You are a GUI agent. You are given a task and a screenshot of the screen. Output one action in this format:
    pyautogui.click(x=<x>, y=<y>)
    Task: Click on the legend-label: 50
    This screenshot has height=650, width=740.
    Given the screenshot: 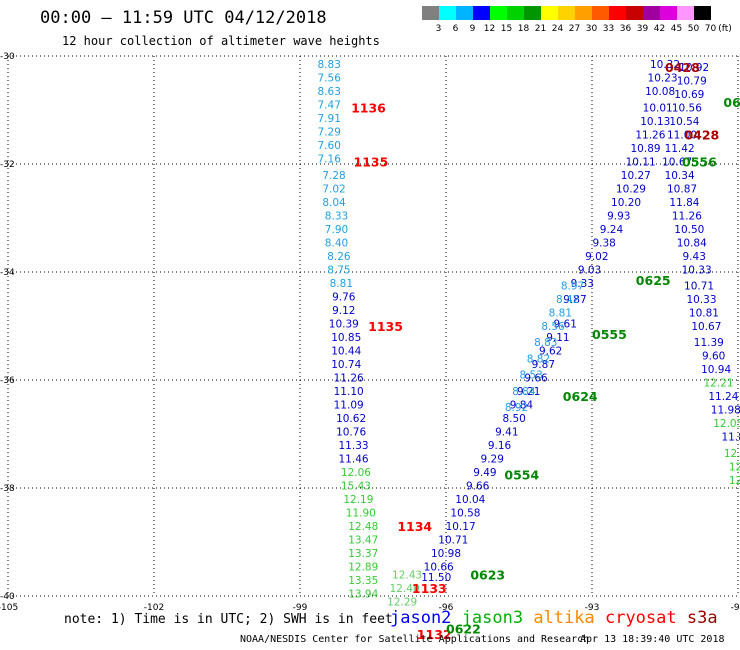 What is the action you would take?
    pyautogui.click(x=693, y=29)
    